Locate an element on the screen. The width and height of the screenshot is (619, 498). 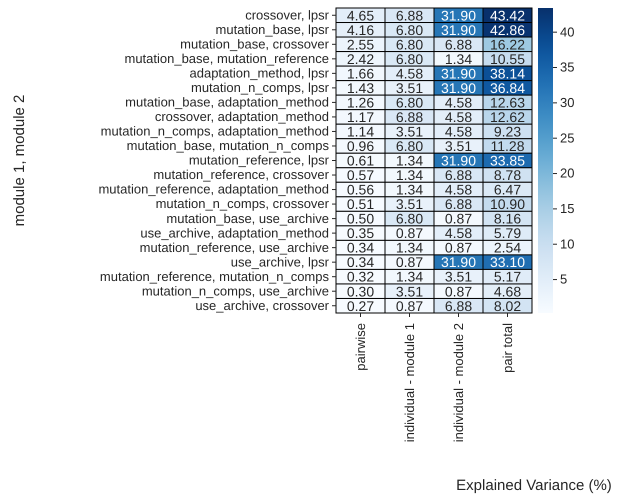
y-tick-label: mutation_n_comps, use_archive is located at coordinates (235, 290).